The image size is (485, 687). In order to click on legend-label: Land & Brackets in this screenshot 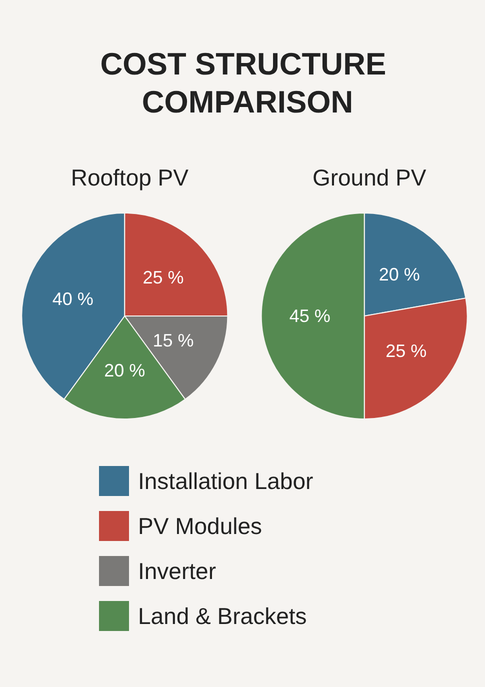, I will do `click(222, 616)`.